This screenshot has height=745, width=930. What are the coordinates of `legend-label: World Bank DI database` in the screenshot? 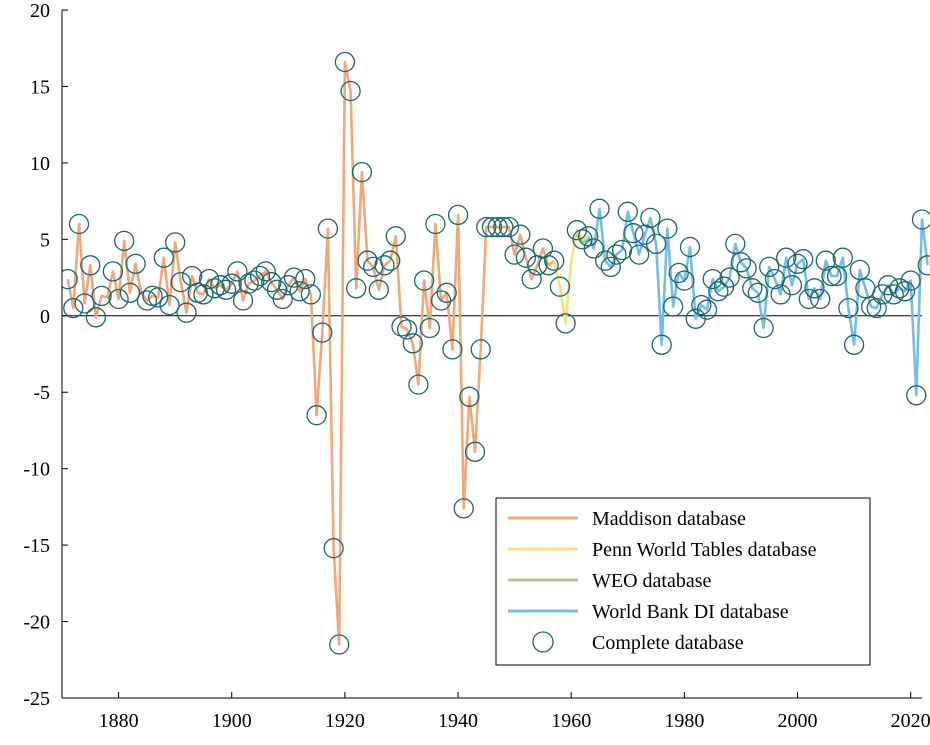 It's located at (690, 612).